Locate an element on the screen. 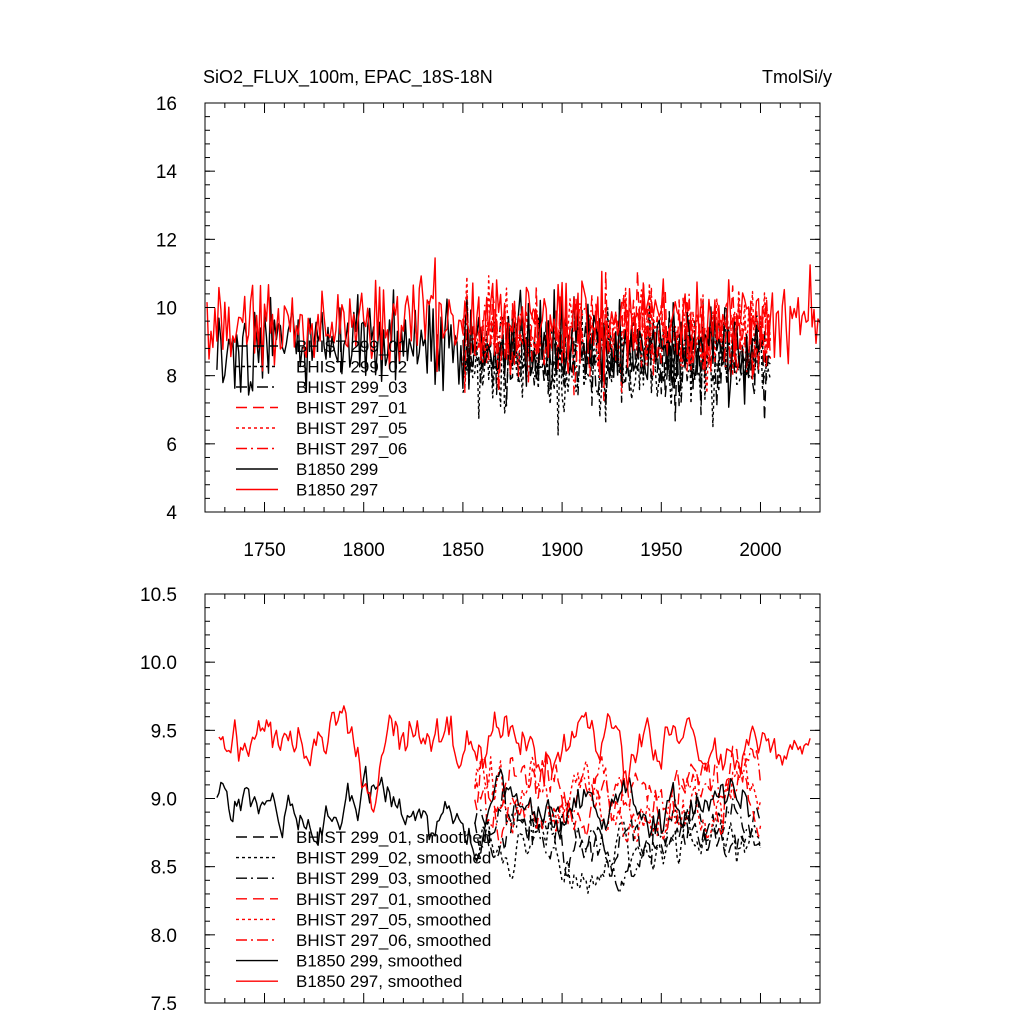 The image size is (1024, 1024). legend-label: B1850 297, smoothed is located at coordinates (379, 981).